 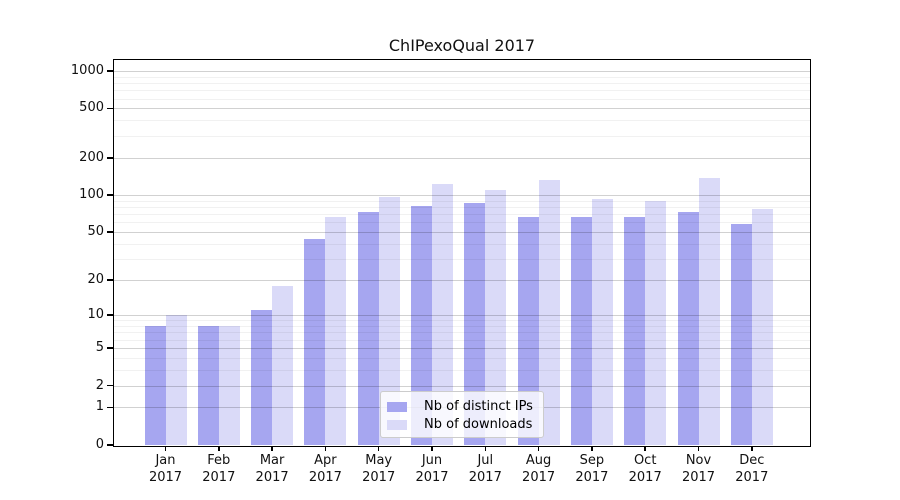 What do you see at coordinates (397, 425) in the screenshot?
I see `legend-swatch-downloads` at bounding box center [397, 425].